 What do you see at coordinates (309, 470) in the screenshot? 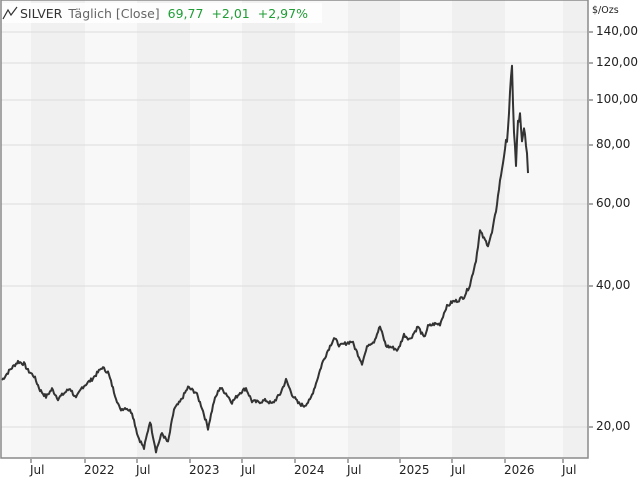
I see `x-tick-label: 2024` at bounding box center [309, 470].